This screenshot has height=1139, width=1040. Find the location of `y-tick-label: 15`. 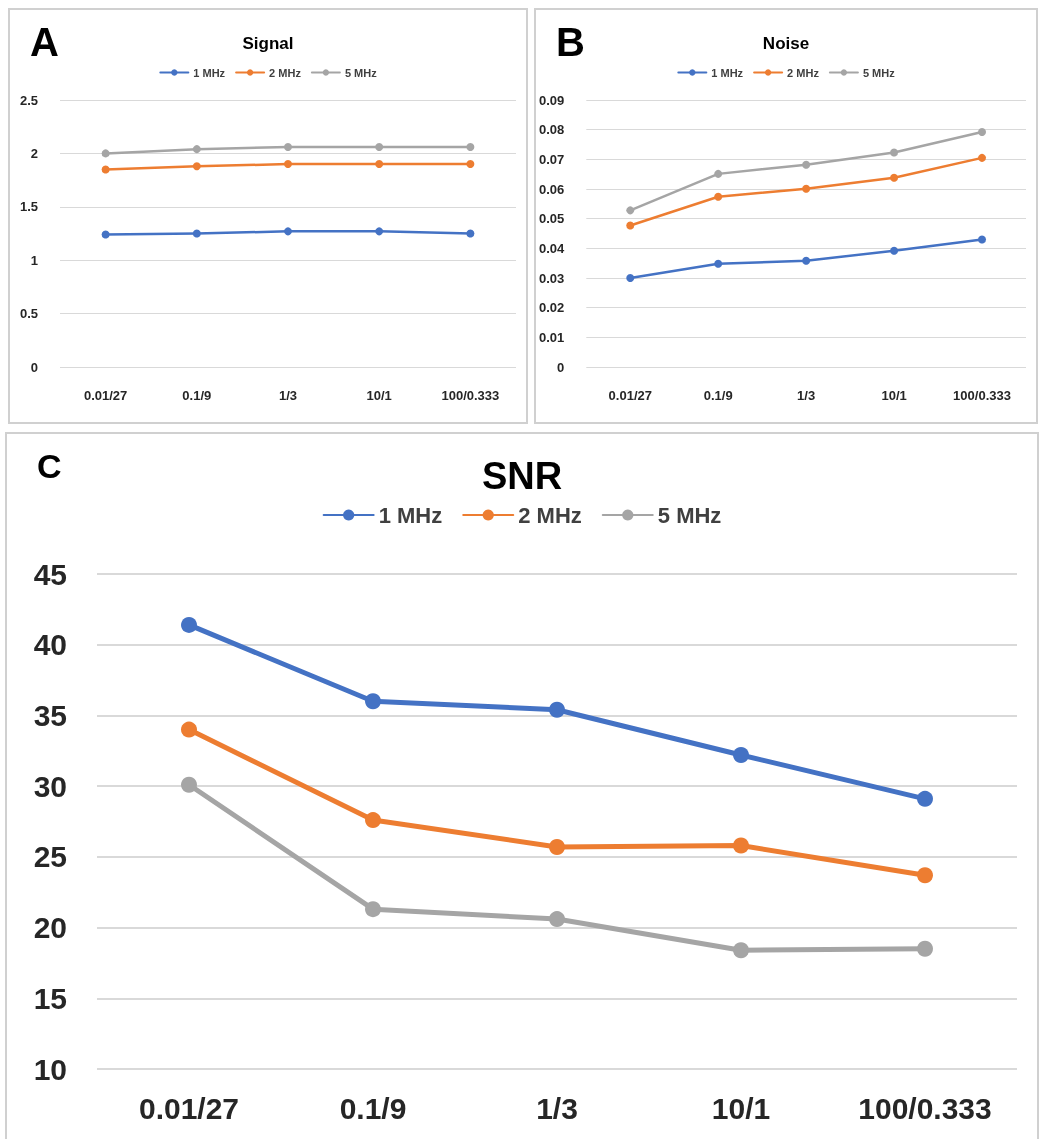

y-tick-label: 15 is located at coordinates (50, 998).